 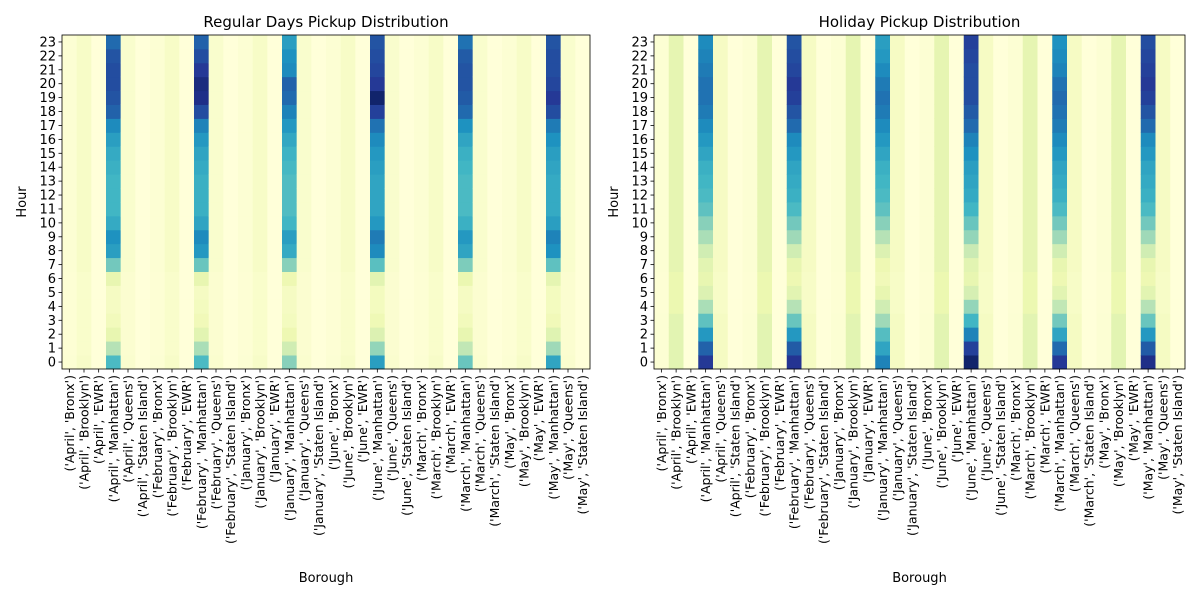 What do you see at coordinates (1162, 427) in the screenshot?
I see `x-tick-label: ('May', 'Queens')` at bounding box center [1162, 427].